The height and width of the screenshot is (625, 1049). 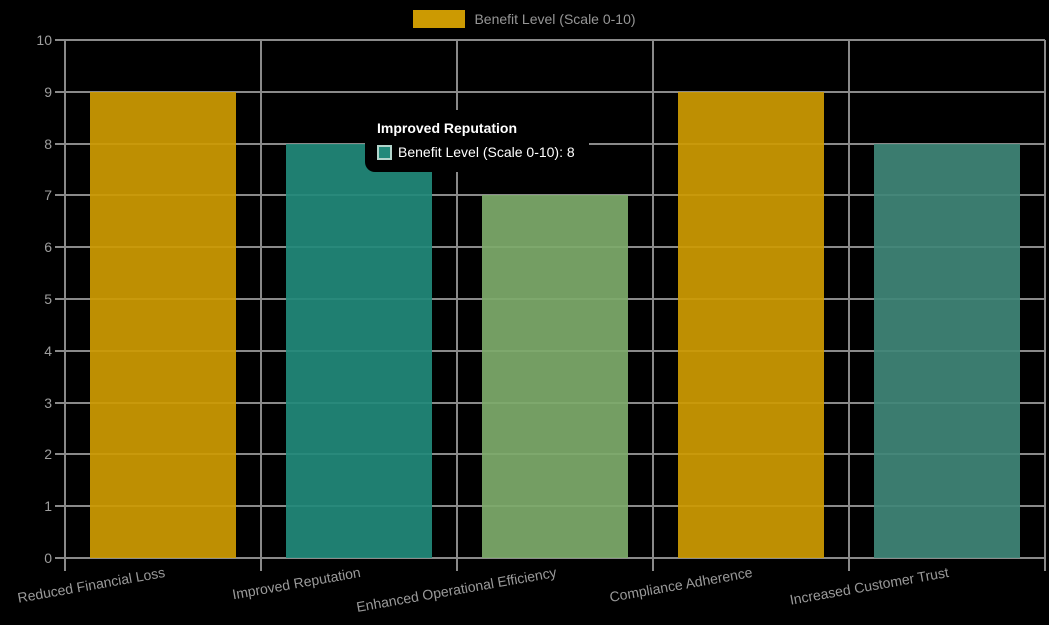 What do you see at coordinates (48, 506) in the screenshot?
I see `y-axis-tick-label: 1` at bounding box center [48, 506].